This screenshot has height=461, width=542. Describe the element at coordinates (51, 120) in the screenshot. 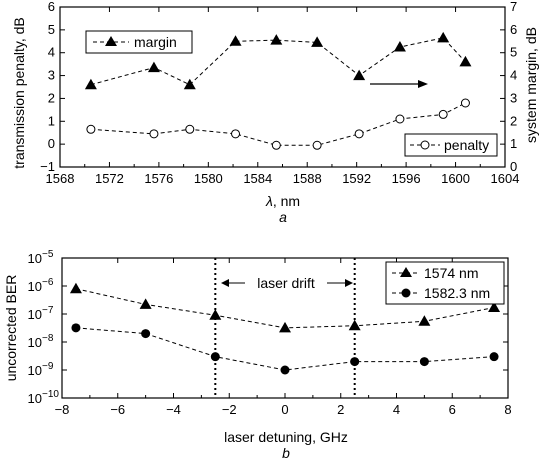

I see `y-left-tick-label: 1` at that location.